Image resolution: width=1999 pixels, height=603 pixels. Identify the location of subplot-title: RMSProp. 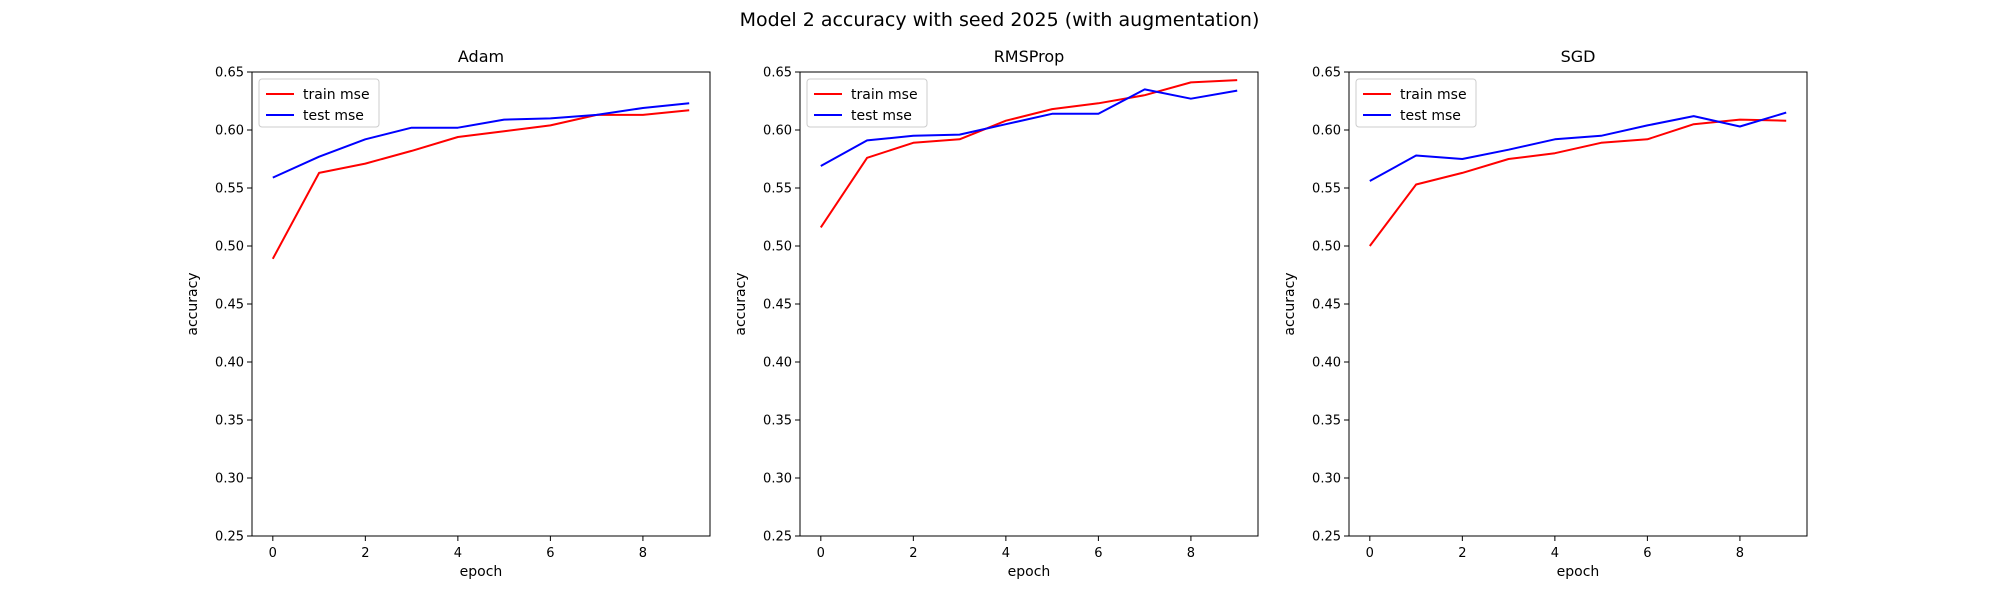
(1029, 56).